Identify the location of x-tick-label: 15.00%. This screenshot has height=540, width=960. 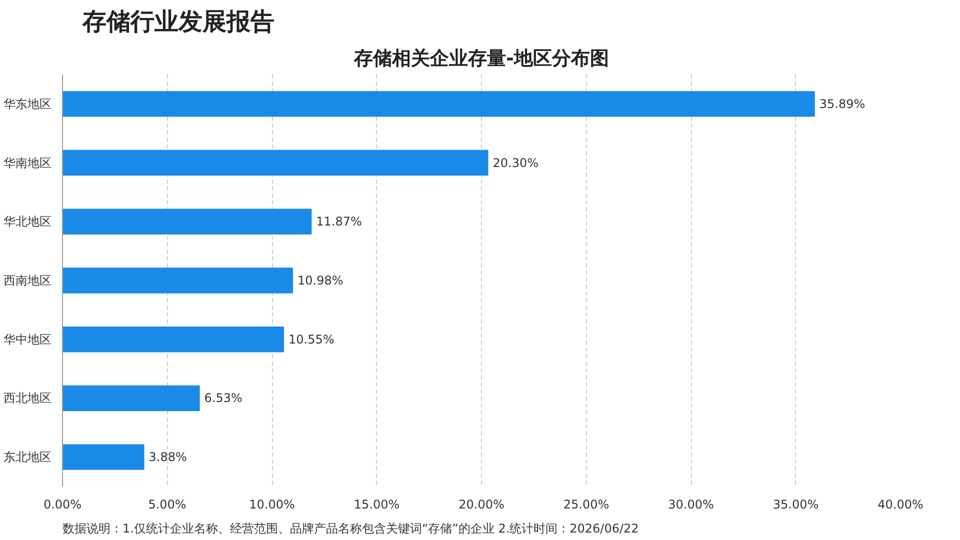
(377, 505).